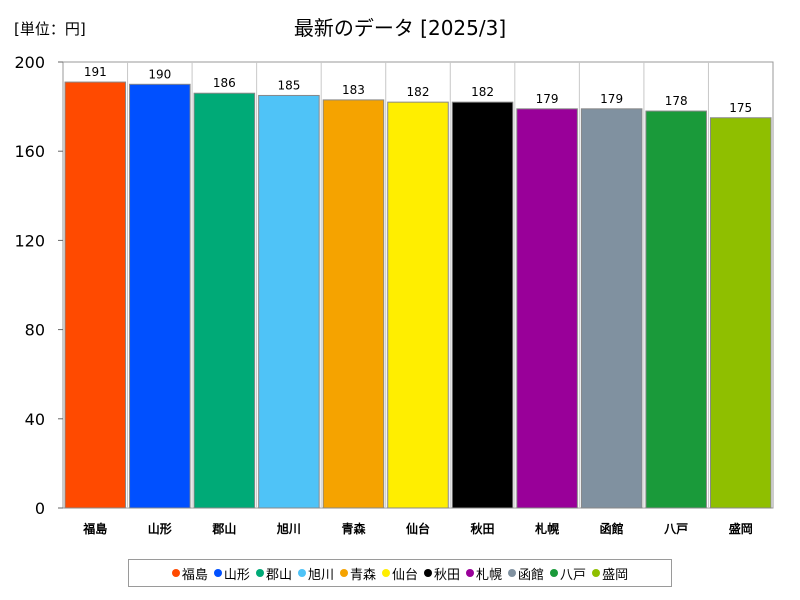 The height and width of the screenshot is (600, 800). What do you see at coordinates (612, 528) in the screenshot?
I see `x-tick-label: 函館` at bounding box center [612, 528].